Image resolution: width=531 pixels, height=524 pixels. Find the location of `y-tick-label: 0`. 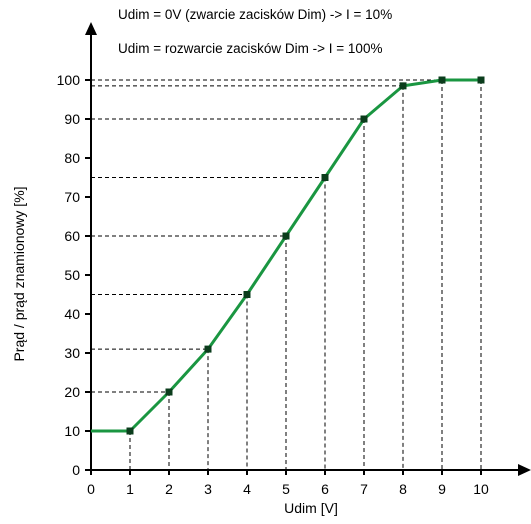

y-tick-label: 0 is located at coordinates (76, 470).